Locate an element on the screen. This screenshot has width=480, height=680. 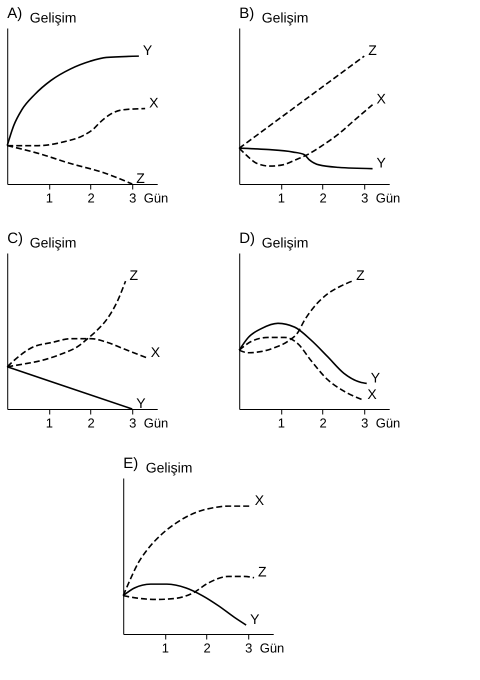
chart-title: B) is located at coordinates (246, 13).